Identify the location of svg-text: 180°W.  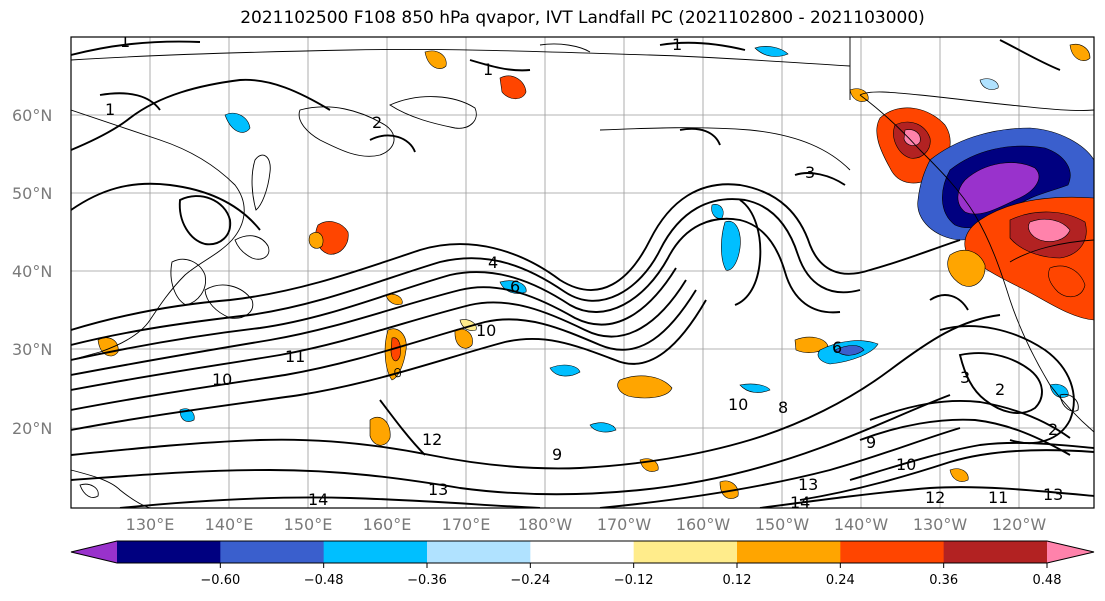
(545, 524).